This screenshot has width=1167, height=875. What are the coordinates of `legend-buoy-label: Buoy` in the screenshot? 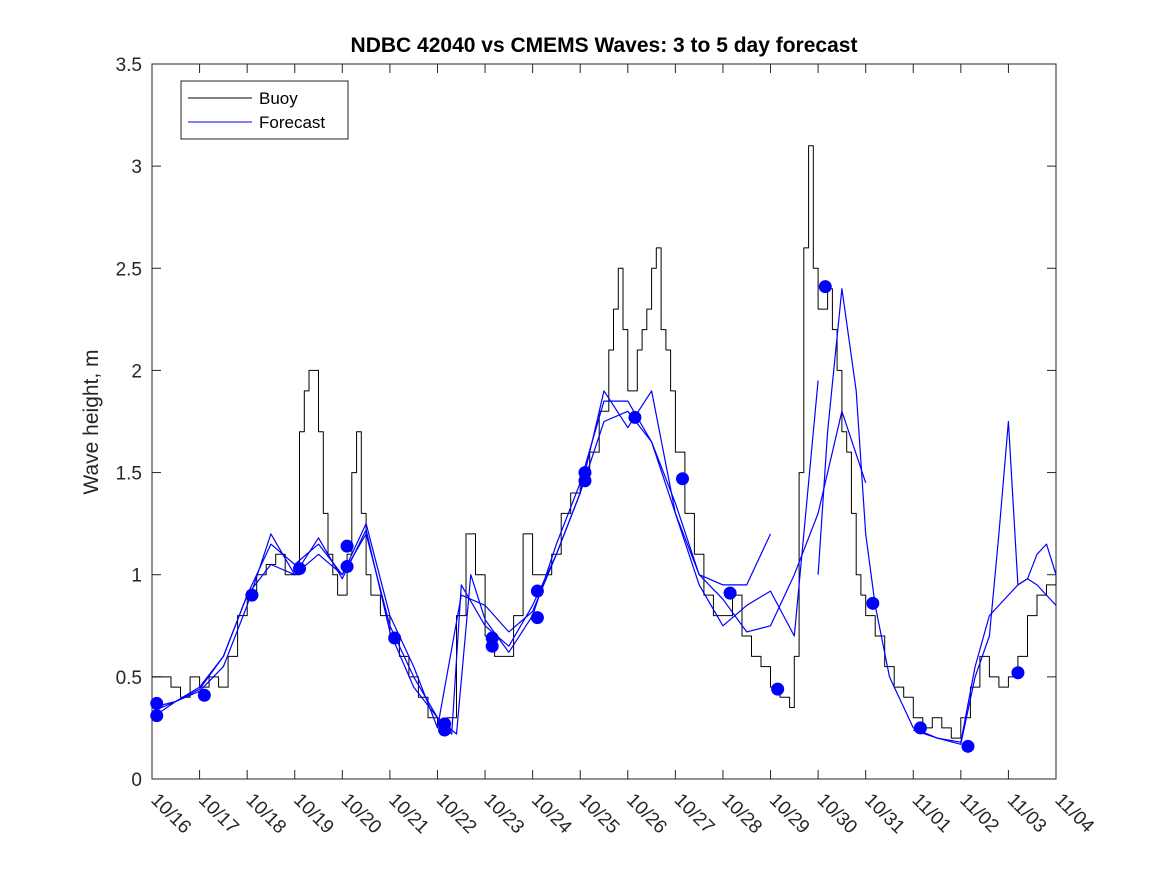 It's located at (278, 98).